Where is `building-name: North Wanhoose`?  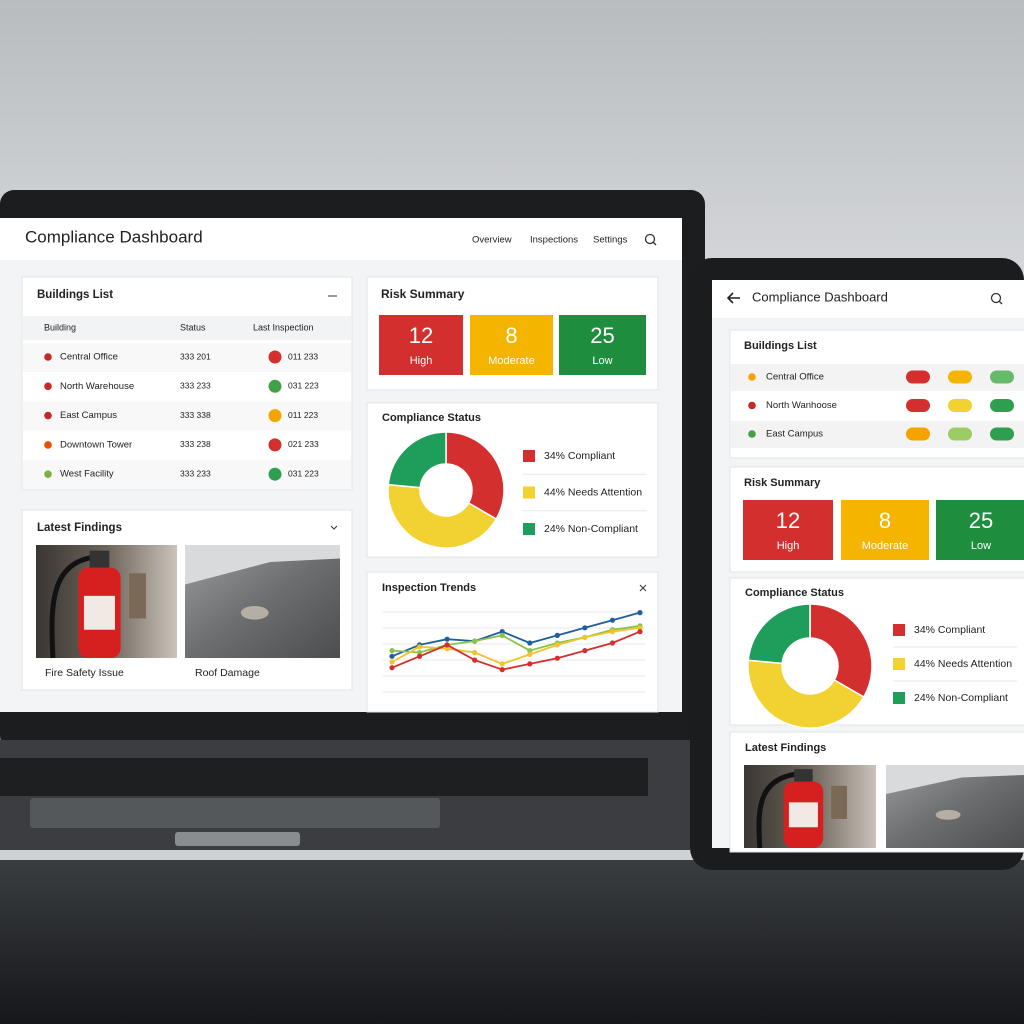
building-name: North Wanhoose is located at coordinates (801, 405).